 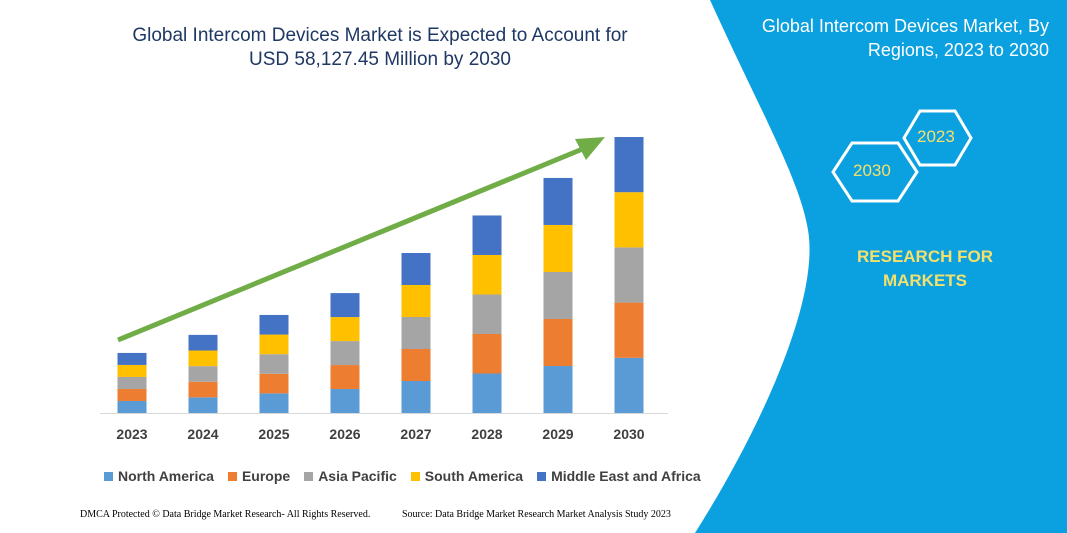 What do you see at coordinates (357, 476) in the screenshot?
I see `legend-label: Asia Pacific` at bounding box center [357, 476].